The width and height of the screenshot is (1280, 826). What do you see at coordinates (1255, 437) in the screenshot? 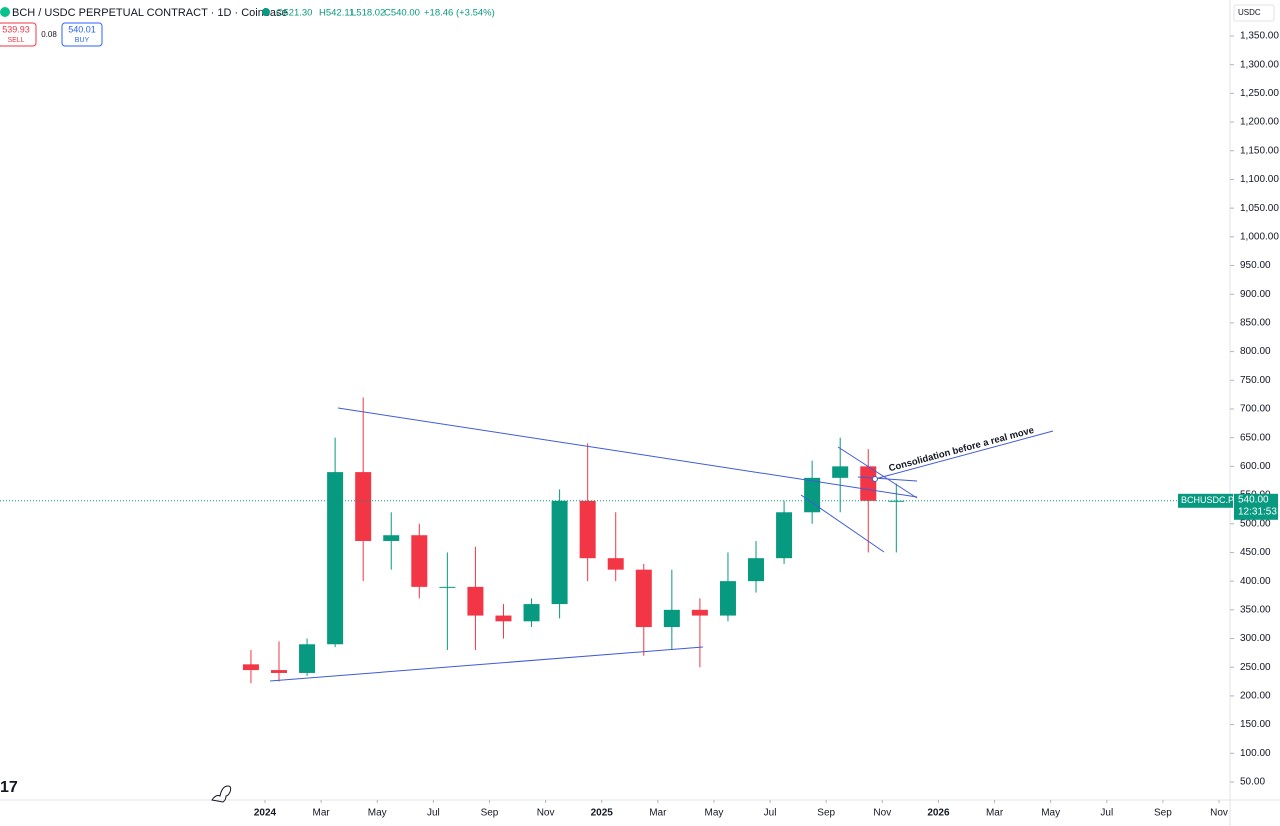
I see `y-tick-label: 650.00` at bounding box center [1255, 437].